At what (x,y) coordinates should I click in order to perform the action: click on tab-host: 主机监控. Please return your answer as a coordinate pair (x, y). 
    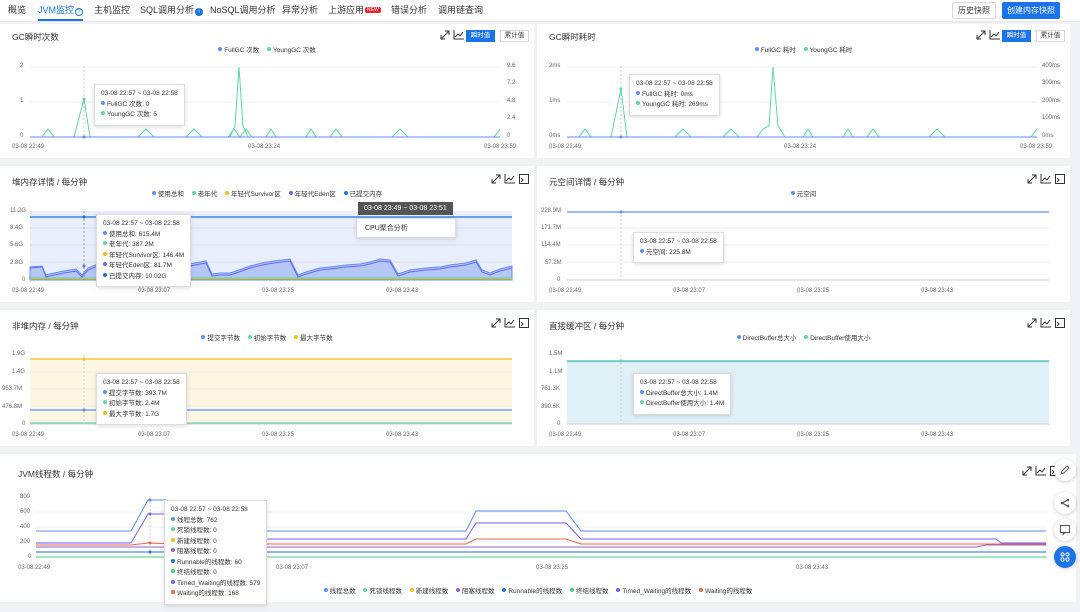
    Looking at the image, I should click on (112, 10).